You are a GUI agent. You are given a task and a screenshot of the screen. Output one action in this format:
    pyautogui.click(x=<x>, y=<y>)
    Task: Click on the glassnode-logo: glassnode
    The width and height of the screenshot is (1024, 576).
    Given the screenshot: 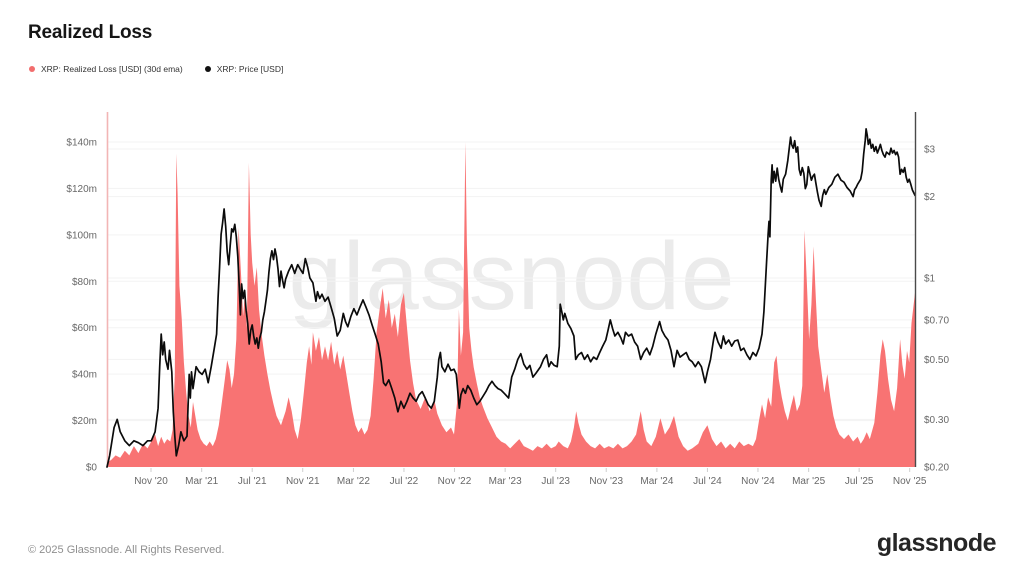 What is the action you would take?
    pyautogui.click(x=936, y=543)
    